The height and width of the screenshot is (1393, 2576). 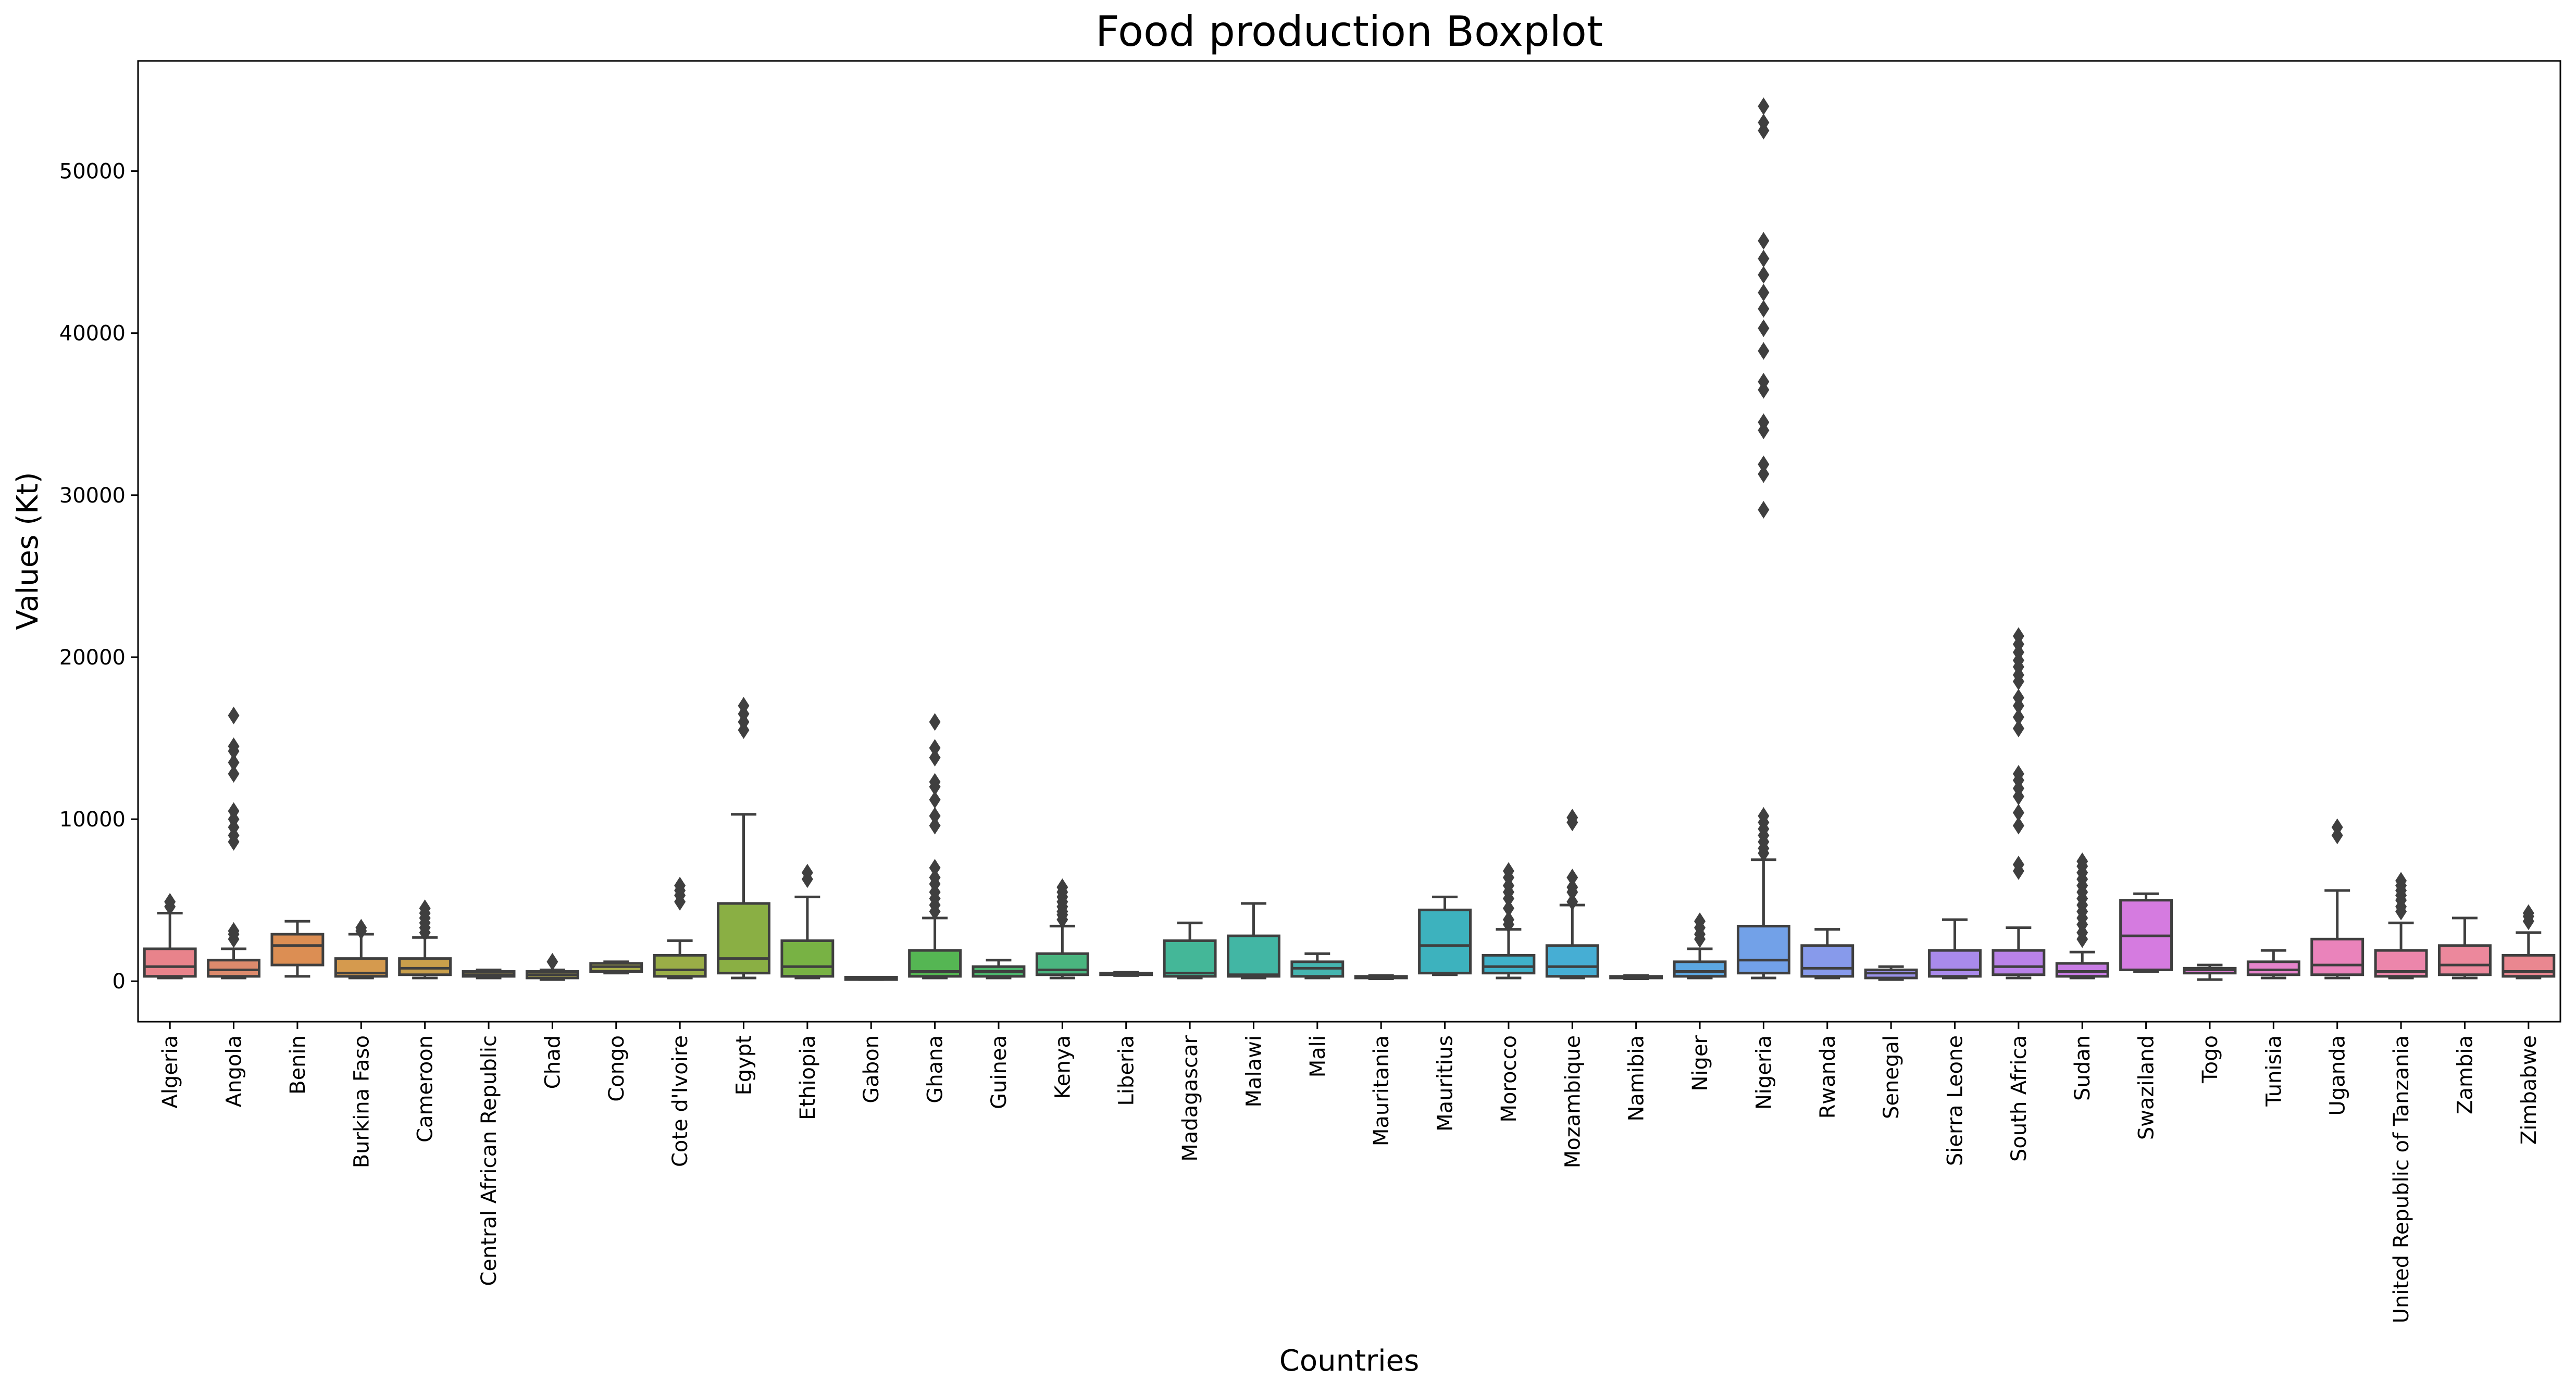 What do you see at coordinates (92, 334) in the screenshot?
I see `y-tick-label: 40000` at bounding box center [92, 334].